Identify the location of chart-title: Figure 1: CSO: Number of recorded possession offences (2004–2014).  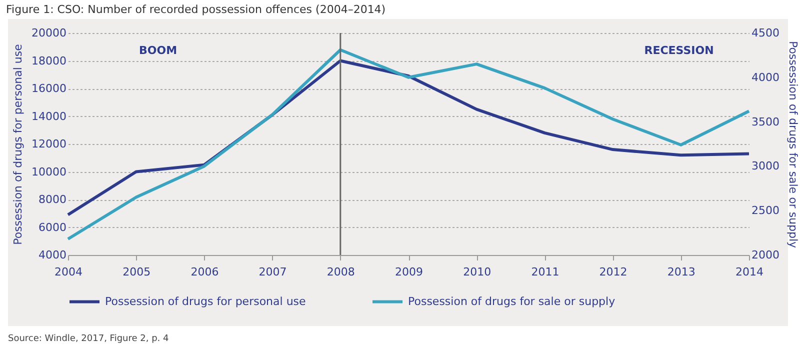
(196, 10).